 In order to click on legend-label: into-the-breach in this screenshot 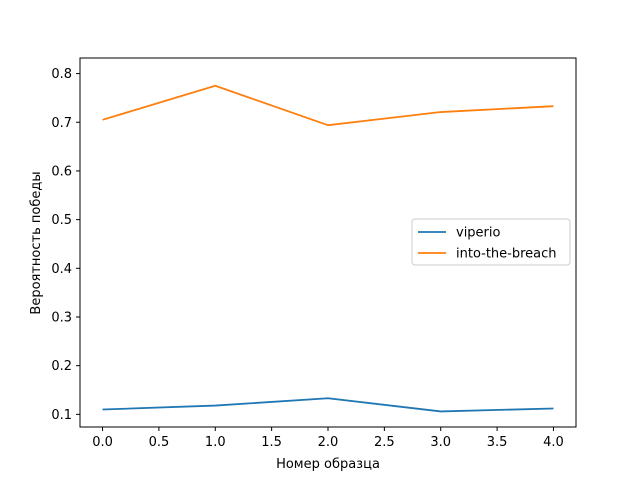, I will do `click(506, 254)`.